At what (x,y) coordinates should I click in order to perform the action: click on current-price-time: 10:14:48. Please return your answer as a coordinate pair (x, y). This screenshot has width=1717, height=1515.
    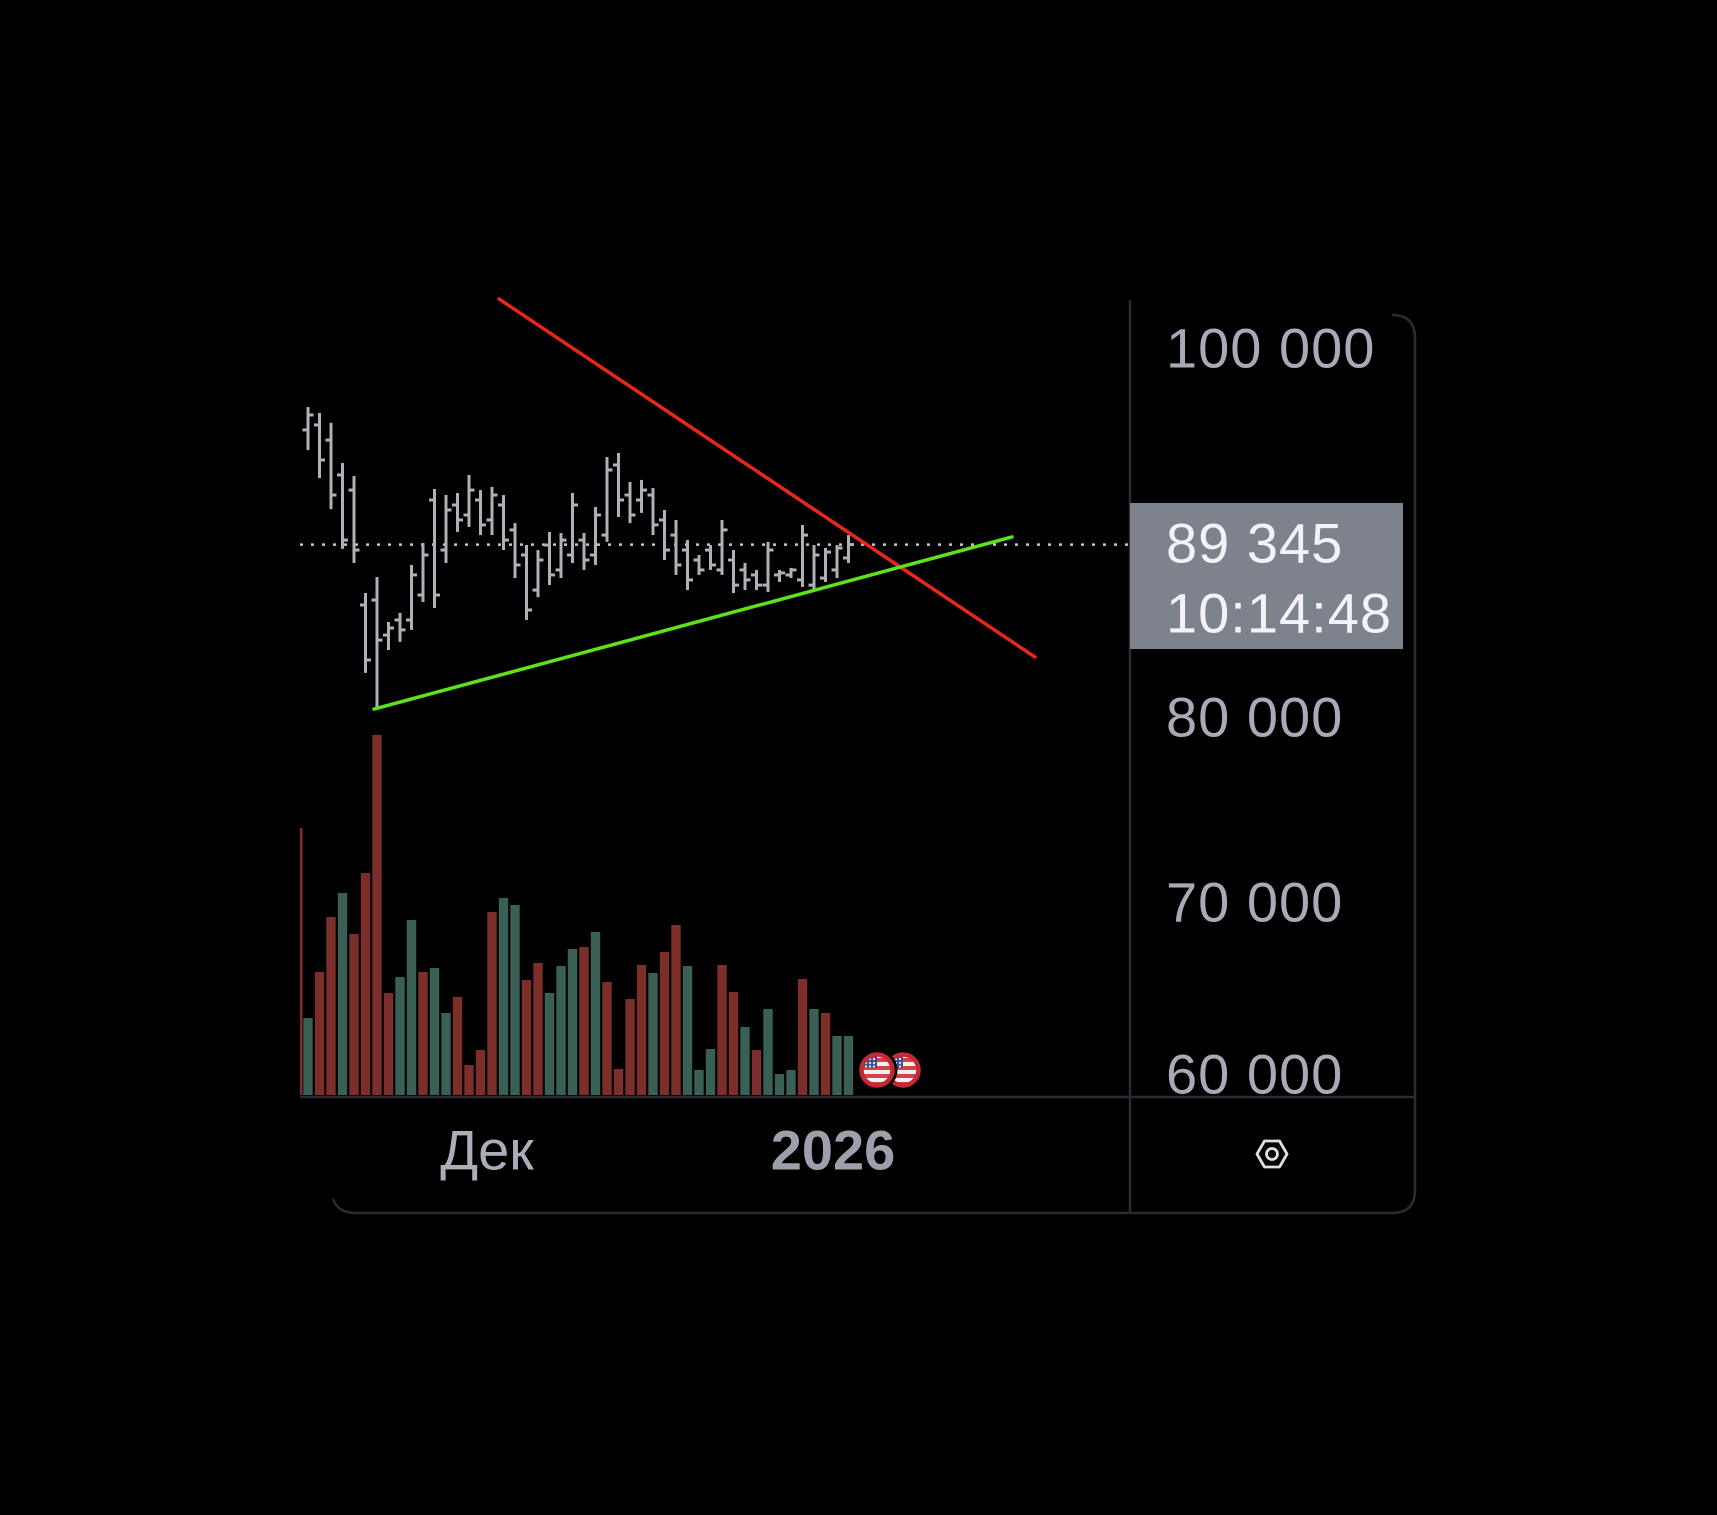
    Looking at the image, I should click on (1279, 613).